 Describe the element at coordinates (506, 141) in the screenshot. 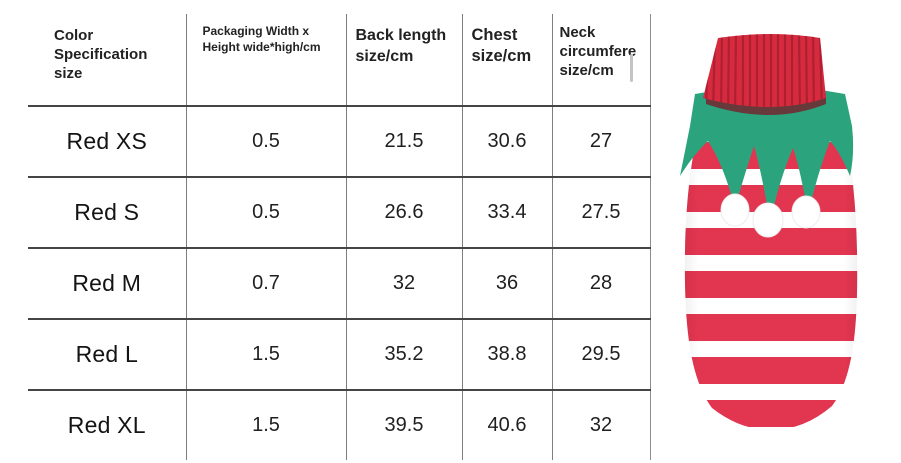

I see `value-cell: 30.6` at that location.